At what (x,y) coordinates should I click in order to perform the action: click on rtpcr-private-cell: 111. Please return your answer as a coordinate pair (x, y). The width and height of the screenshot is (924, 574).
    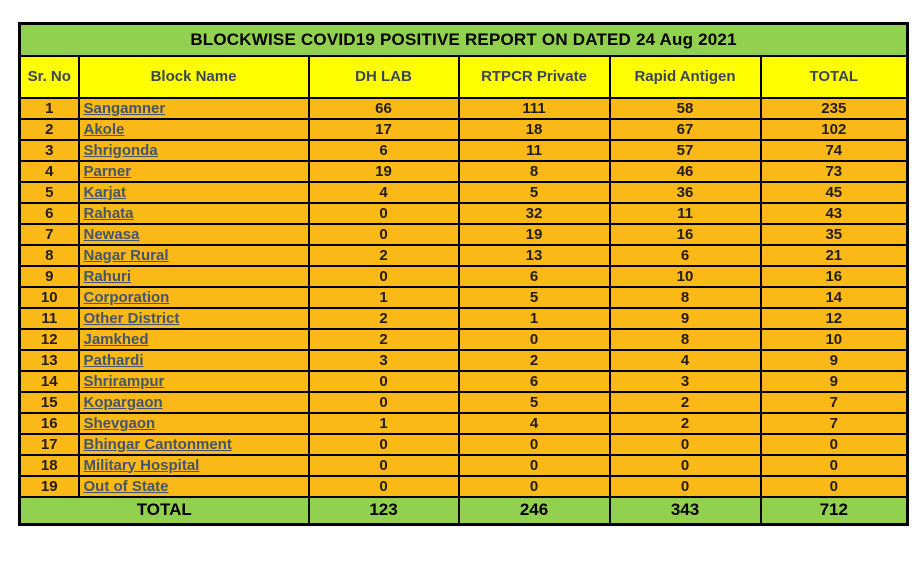
    Looking at the image, I should click on (534, 108).